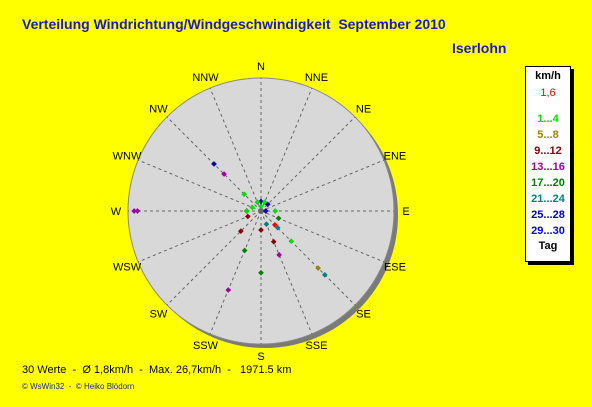 The height and width of the screenshot is (407, 592). I want to click on spoke-sw, so click(214, 258).